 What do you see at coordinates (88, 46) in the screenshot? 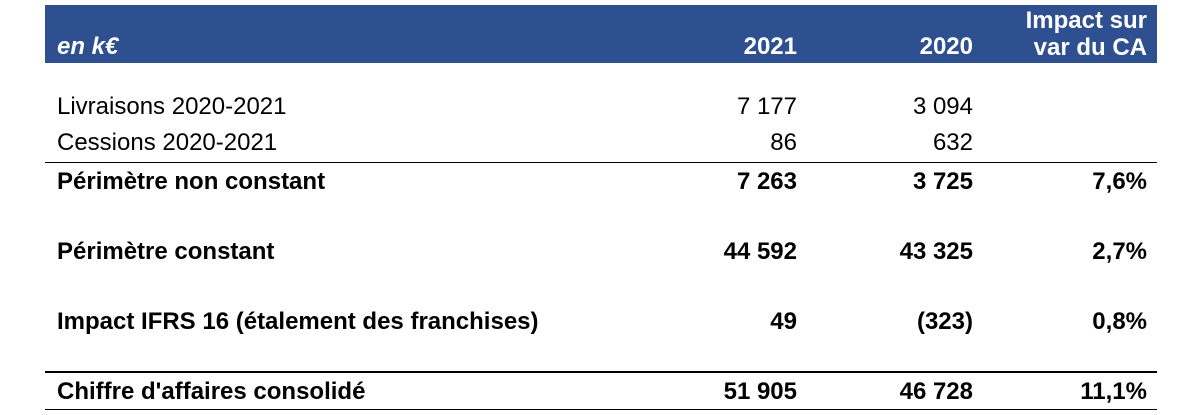
I see `unit-label: en k€` at bounding box center [88, 46].